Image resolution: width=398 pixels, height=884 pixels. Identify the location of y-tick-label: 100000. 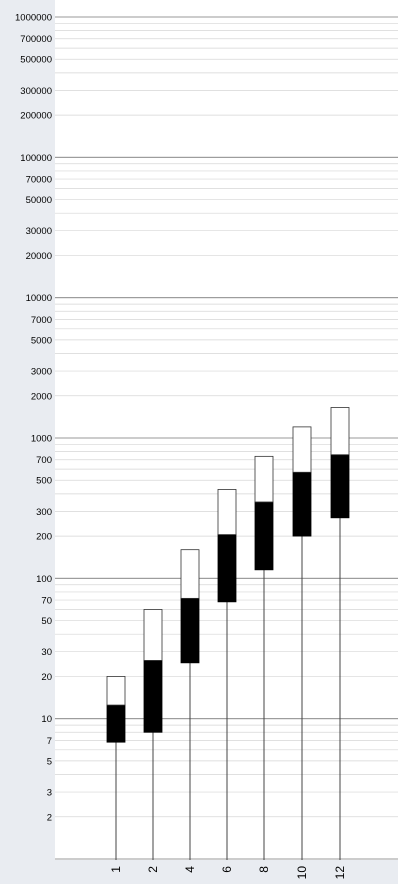
(36, 158).